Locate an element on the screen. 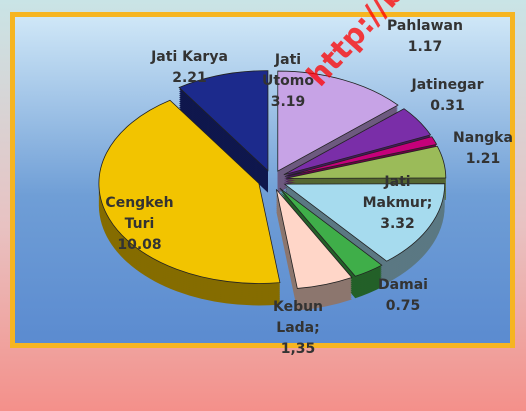  data-label: Cengkeh Turi 10.08 is located at coordinates (139, 224).